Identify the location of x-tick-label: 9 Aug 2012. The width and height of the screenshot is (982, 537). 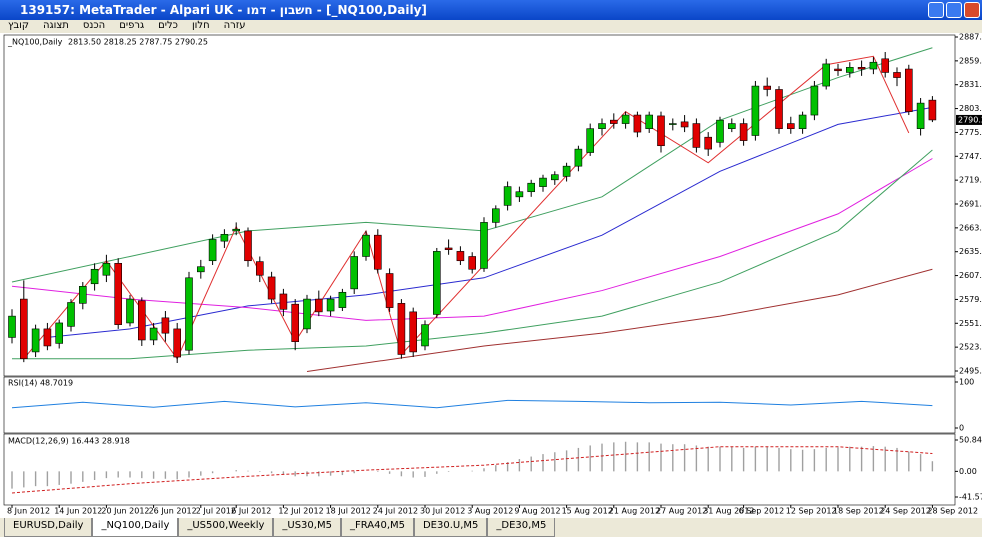
(537, 511).